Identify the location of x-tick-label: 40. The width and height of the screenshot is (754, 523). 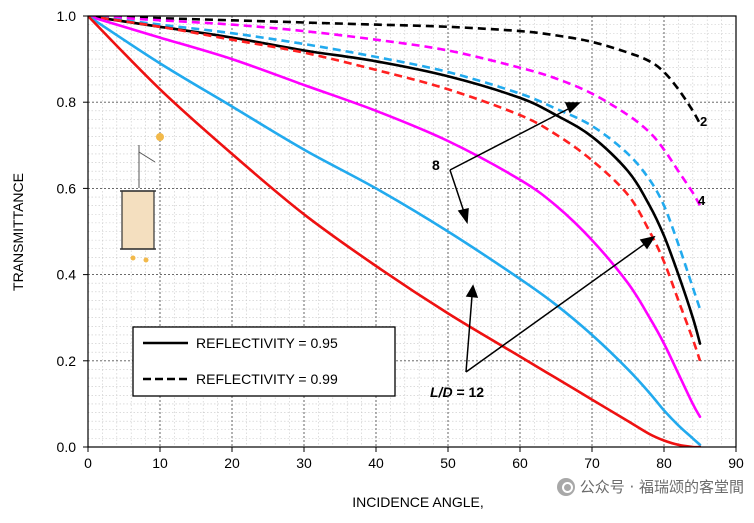
(376, 463).